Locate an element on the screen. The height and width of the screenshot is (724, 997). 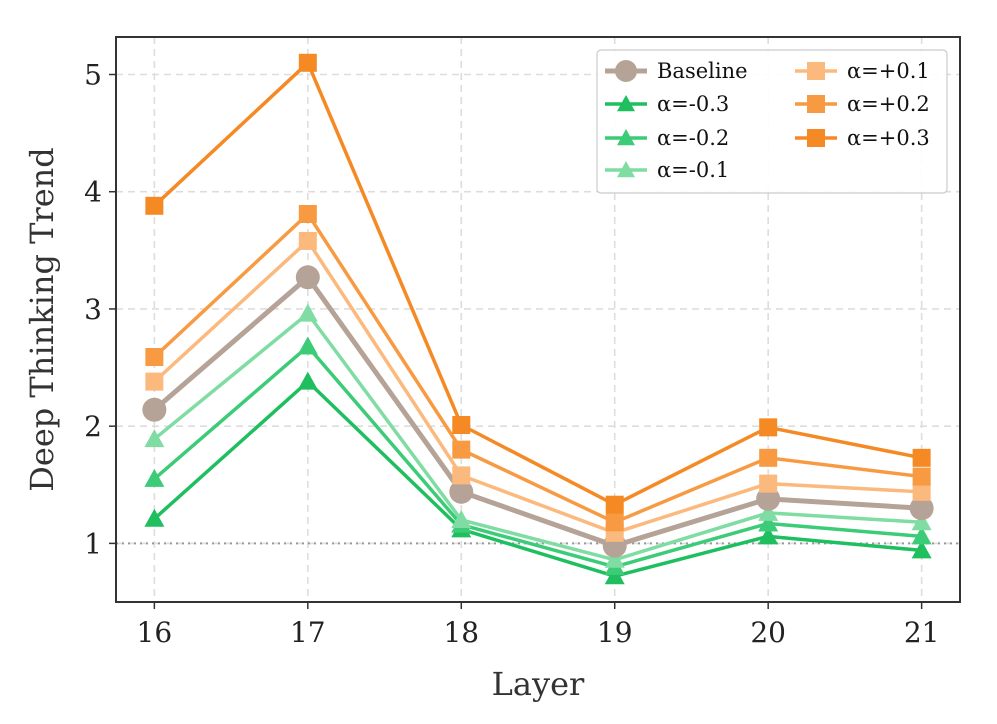
legend-entry: α=-0.1 is located at coordinates (667, 170).